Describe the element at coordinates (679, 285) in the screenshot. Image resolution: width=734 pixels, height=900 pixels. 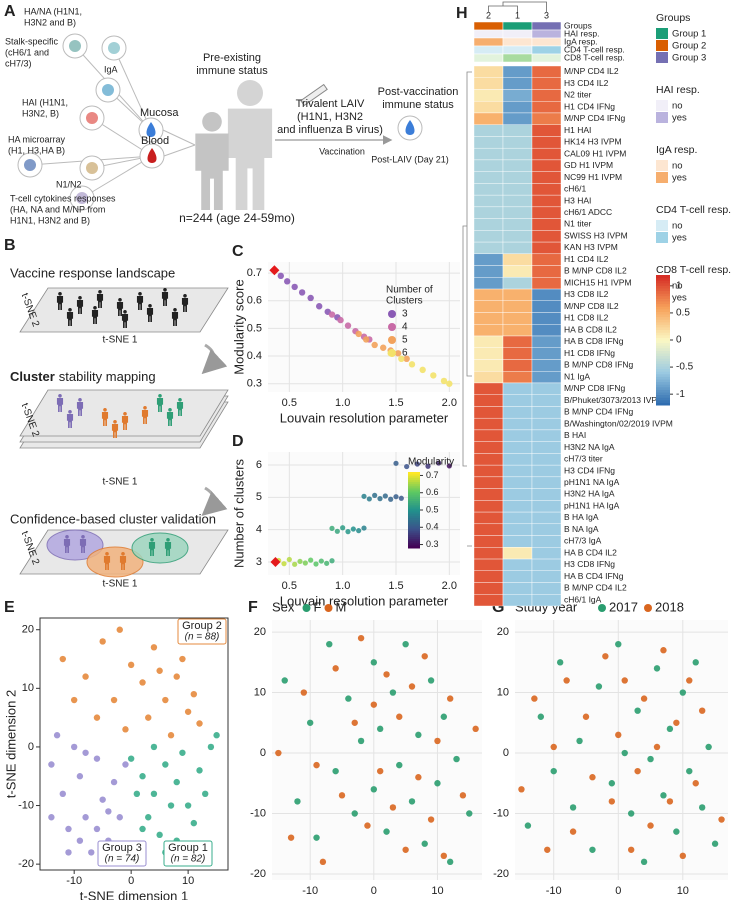
I see `colorbar-label: 1` at that location.